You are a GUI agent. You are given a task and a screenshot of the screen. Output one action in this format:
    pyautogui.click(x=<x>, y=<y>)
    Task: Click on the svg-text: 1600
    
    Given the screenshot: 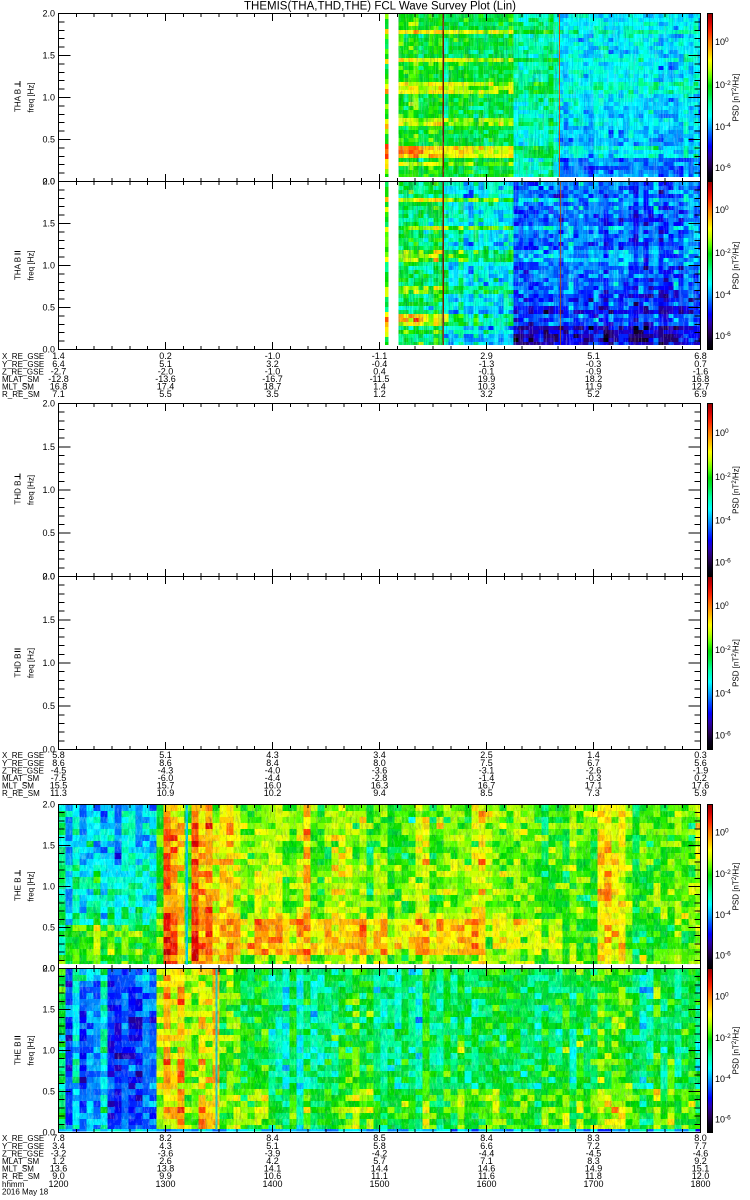 What is the action you would take?
    pyautogui.click(x=486, y=1184)
    